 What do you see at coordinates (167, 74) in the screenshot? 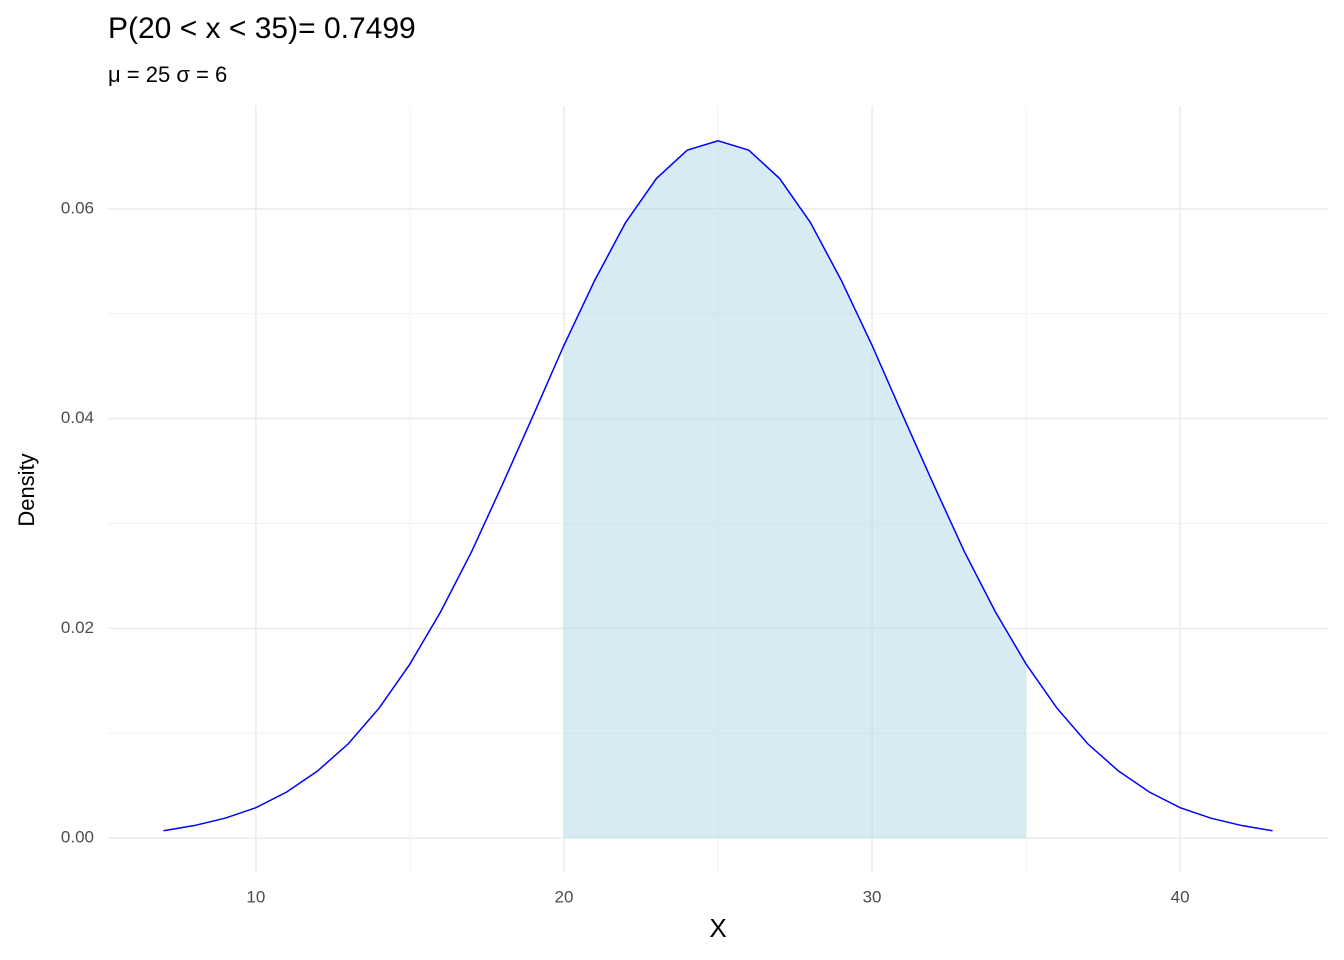
I see `chart-subtitle: μ = 25 σ = 6` at bounding box center [167, 74].